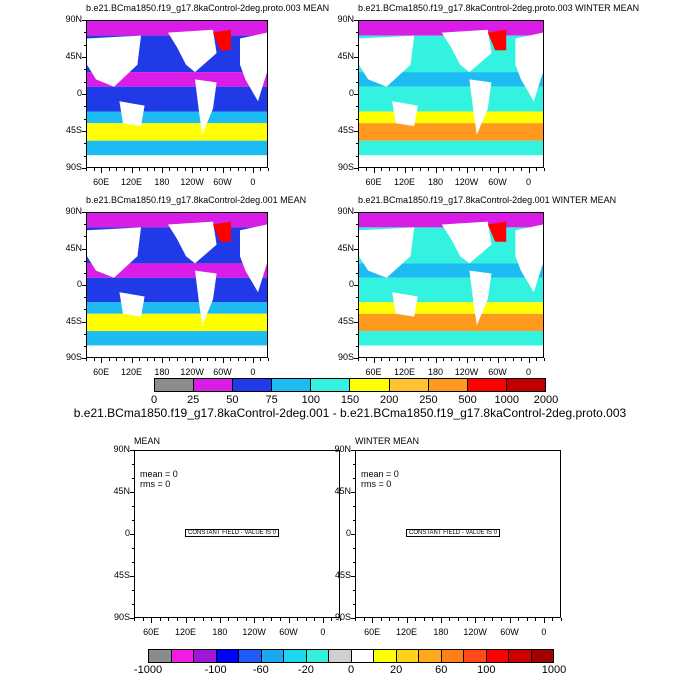 The height and width of the screenshot is (700, 700). What do you see at coordinates (466, 182) in the screenshot?
I see `map-xlabel: 120W` at bounding box center [466, 182].